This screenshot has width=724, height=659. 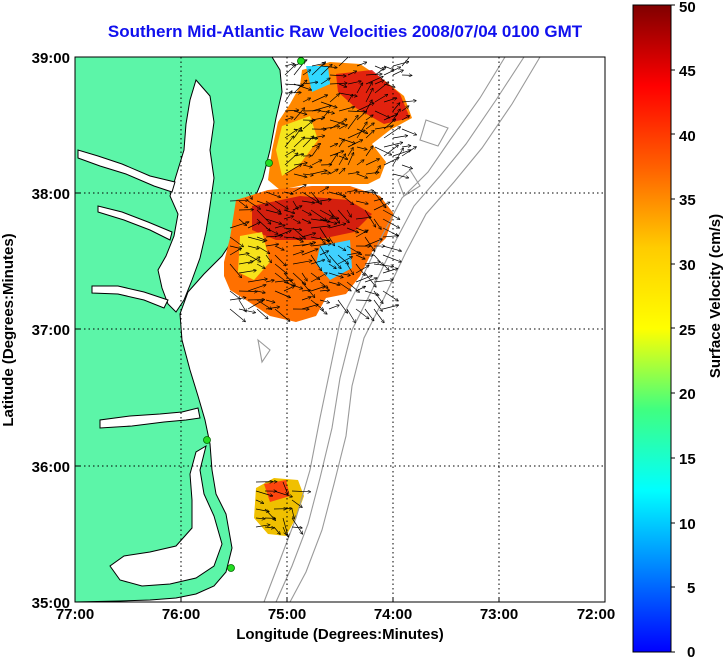 What do you see at coordinates (75, 614) in the screenshot?
I see `x-tick-label: 77:00` at bounding box center [75, 614].